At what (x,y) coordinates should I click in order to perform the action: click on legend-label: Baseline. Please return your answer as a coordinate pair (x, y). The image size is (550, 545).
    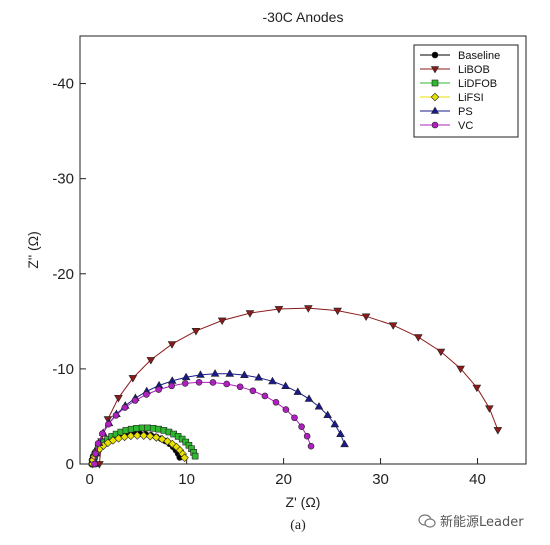
    Looking at the image, I should click on (479, 56).